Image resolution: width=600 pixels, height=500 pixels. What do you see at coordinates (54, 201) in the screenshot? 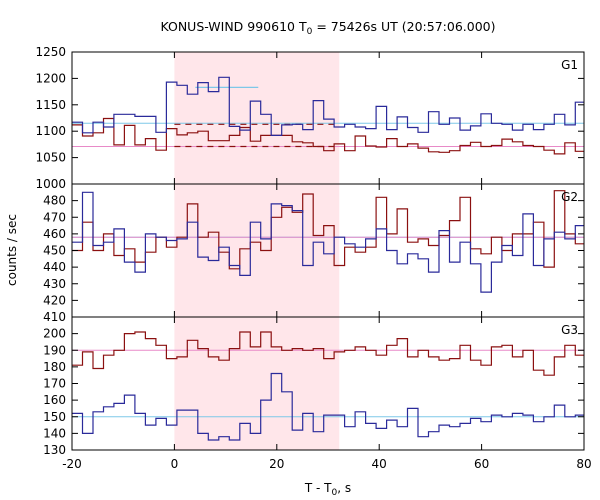
I see `y-tick-label: 480` at bounding box center [54, 201].